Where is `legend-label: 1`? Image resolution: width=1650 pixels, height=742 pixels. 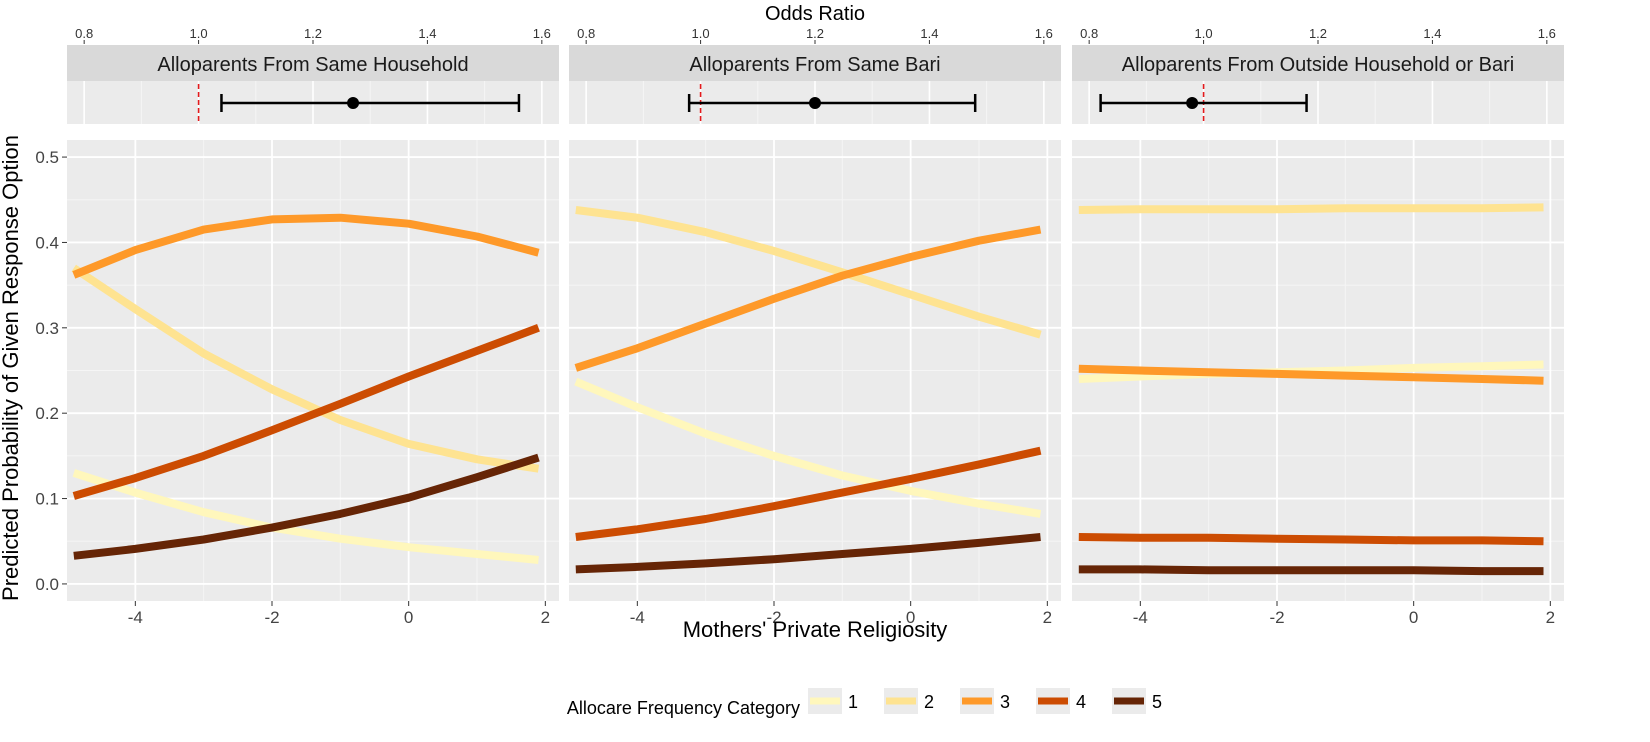 legend-label: 1 is located at coordinates (853, 702).